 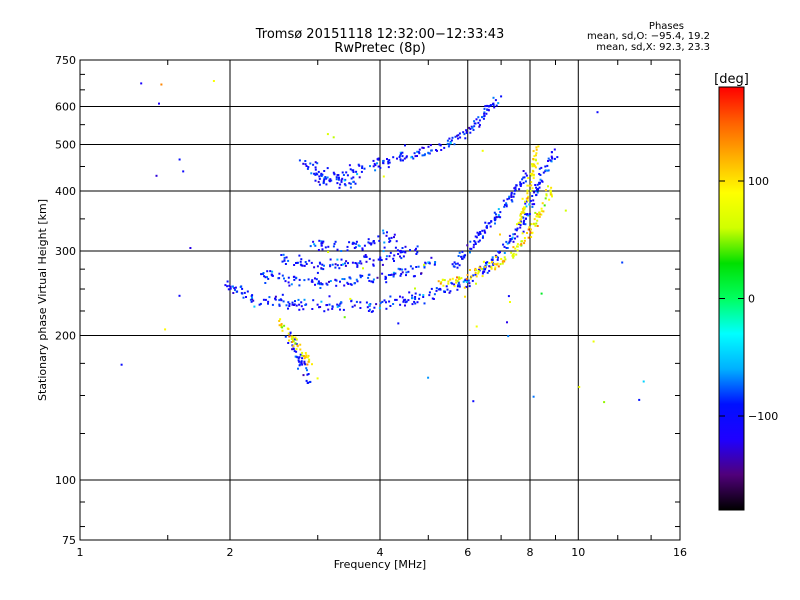 I want to click on x-tick-label: 10, so click(x=578, y=552).